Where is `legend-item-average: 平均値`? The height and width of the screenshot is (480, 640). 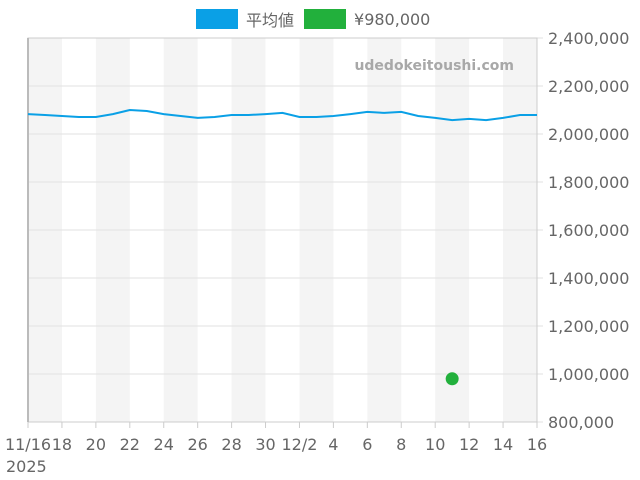 legend-item-average: 平均値 is located at coordinates (245, 19).